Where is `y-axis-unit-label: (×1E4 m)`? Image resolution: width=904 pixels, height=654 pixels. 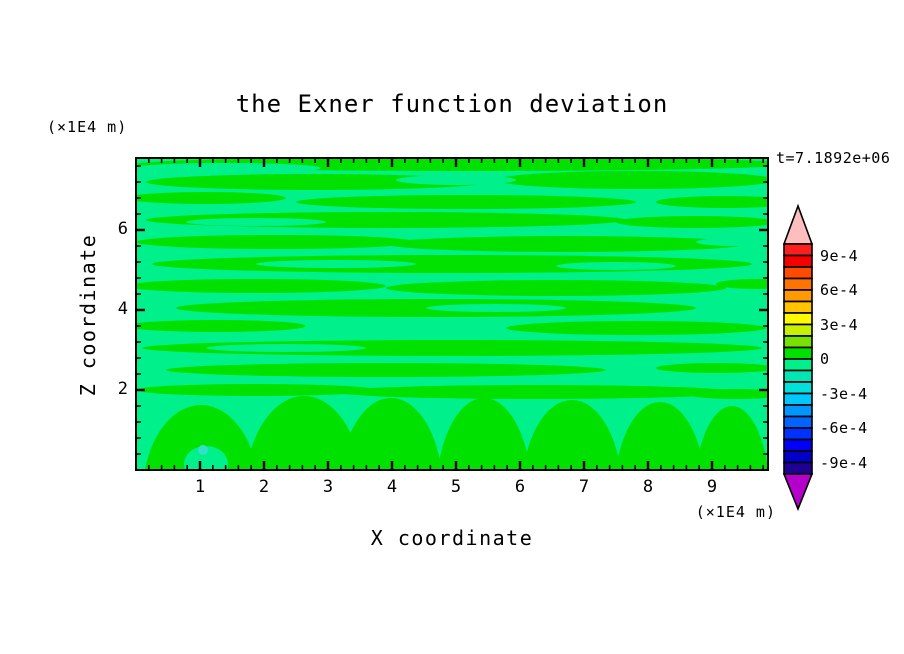
y-axis-unit-label: (×1E4 m) is located at coordinates (87, 127).